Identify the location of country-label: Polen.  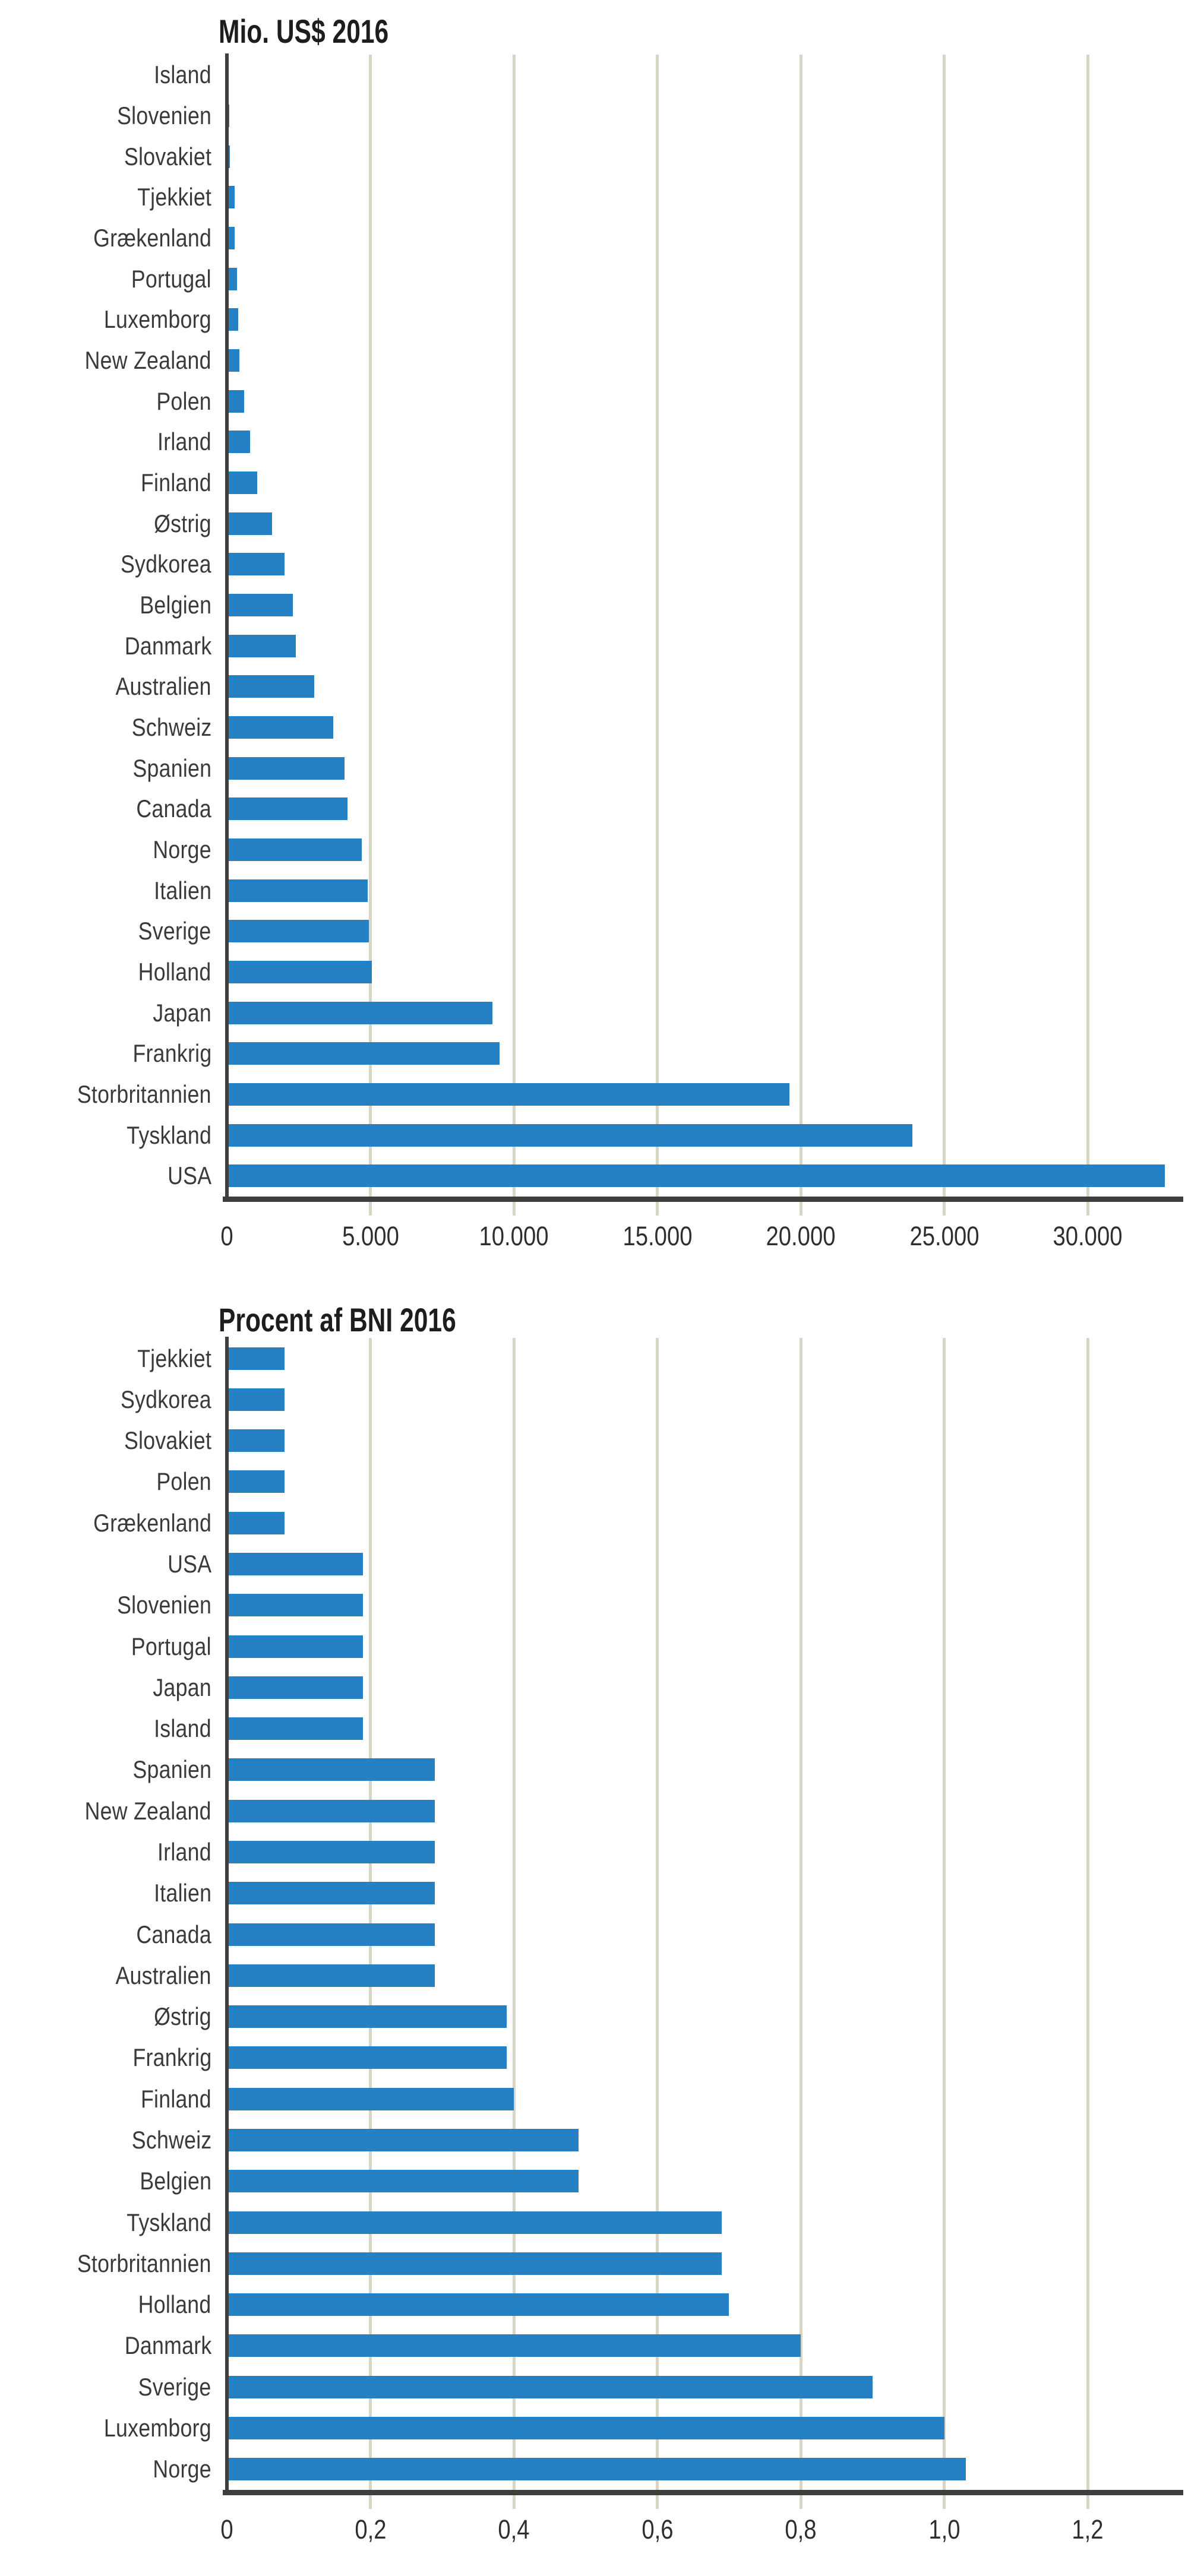
(183, 1481).